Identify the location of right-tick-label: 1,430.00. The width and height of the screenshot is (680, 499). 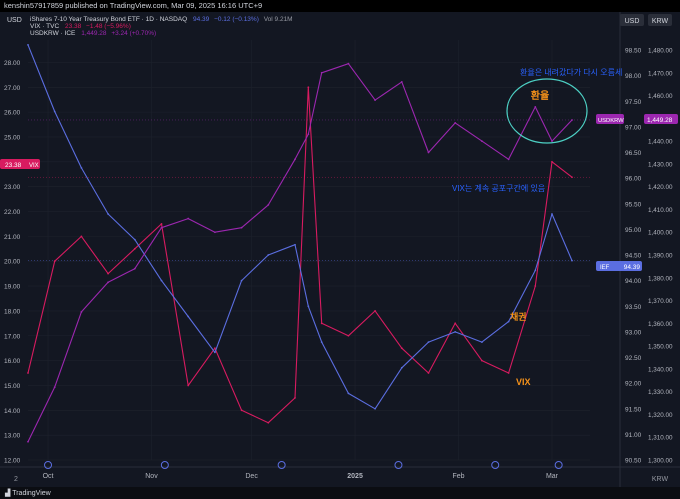
(660, 164).